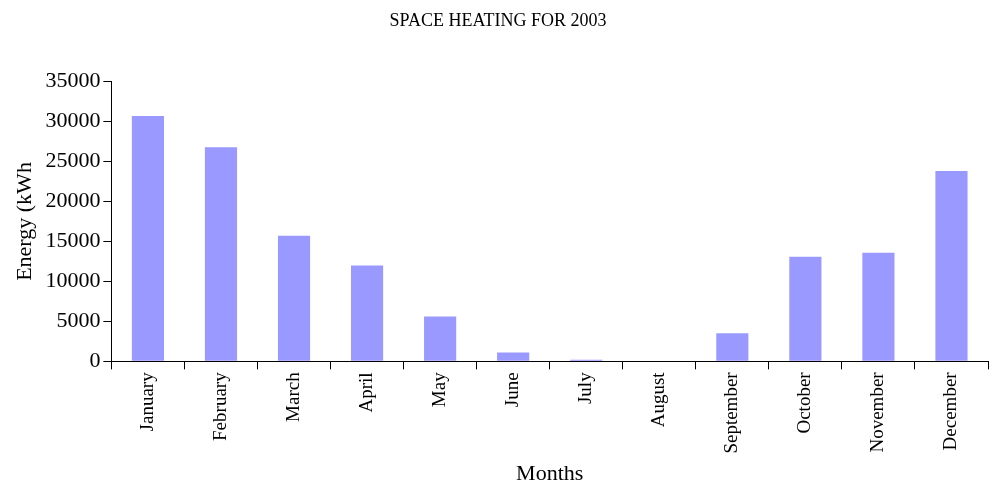  Describe the element at coordinates (23, 221) in the screenshot. I see `y-axis-title: Energy (kWh` at that location.